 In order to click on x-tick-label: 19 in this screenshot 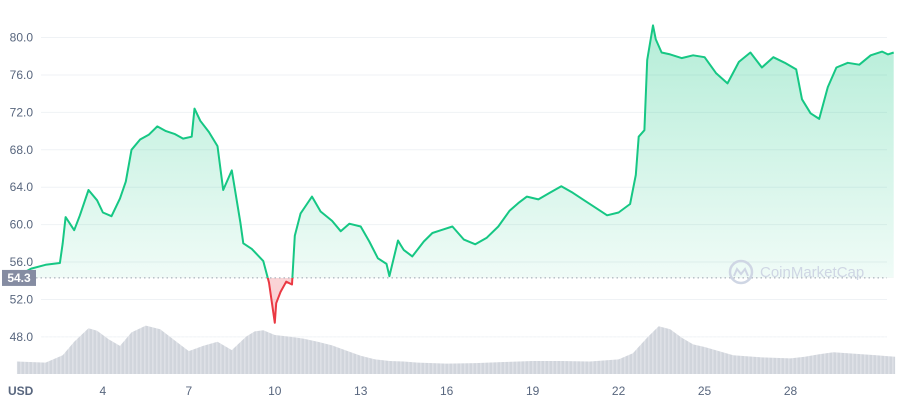, I will do `click(533, 391)`.